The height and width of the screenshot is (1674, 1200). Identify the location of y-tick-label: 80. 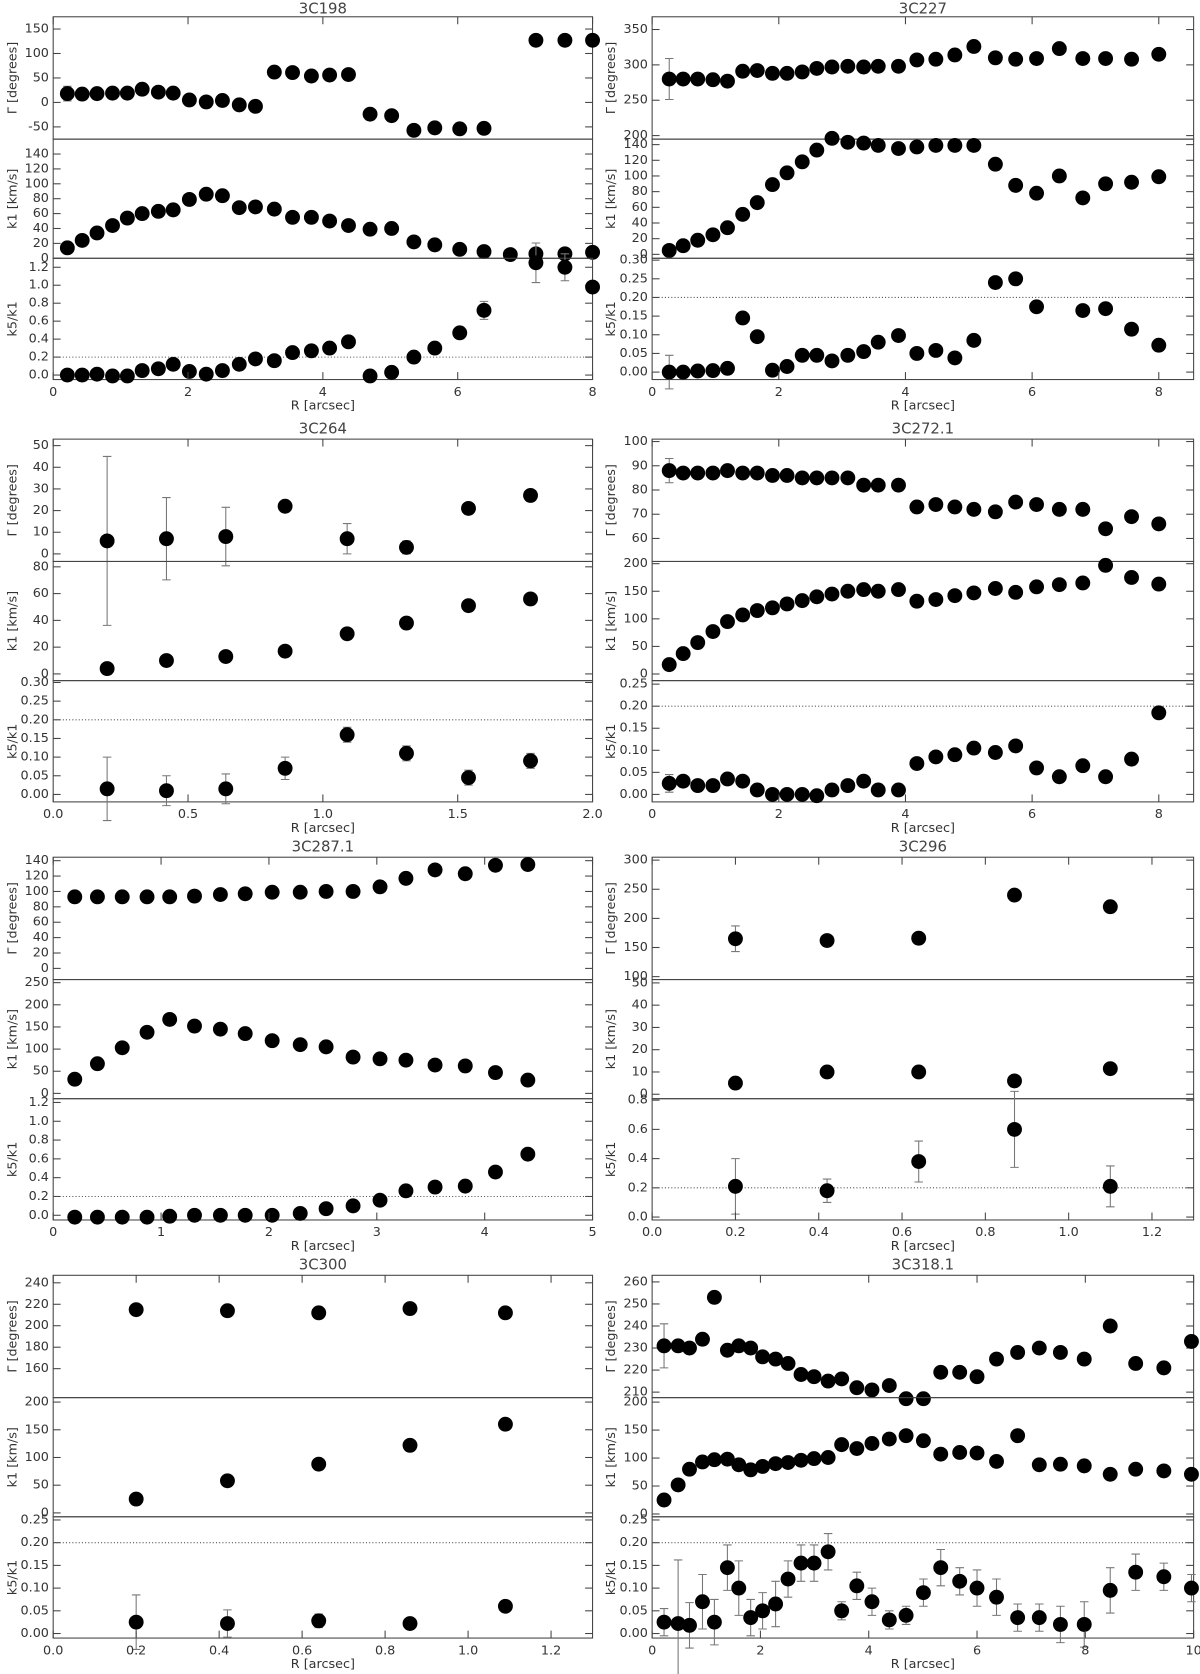
(41, 566).